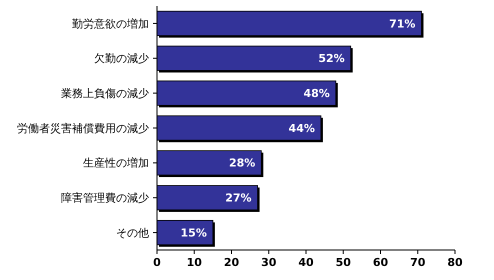  Describe the element at coordinates (116, 163) in the screenshot. I see `y-tick-label: 生産性の増加` at that location.